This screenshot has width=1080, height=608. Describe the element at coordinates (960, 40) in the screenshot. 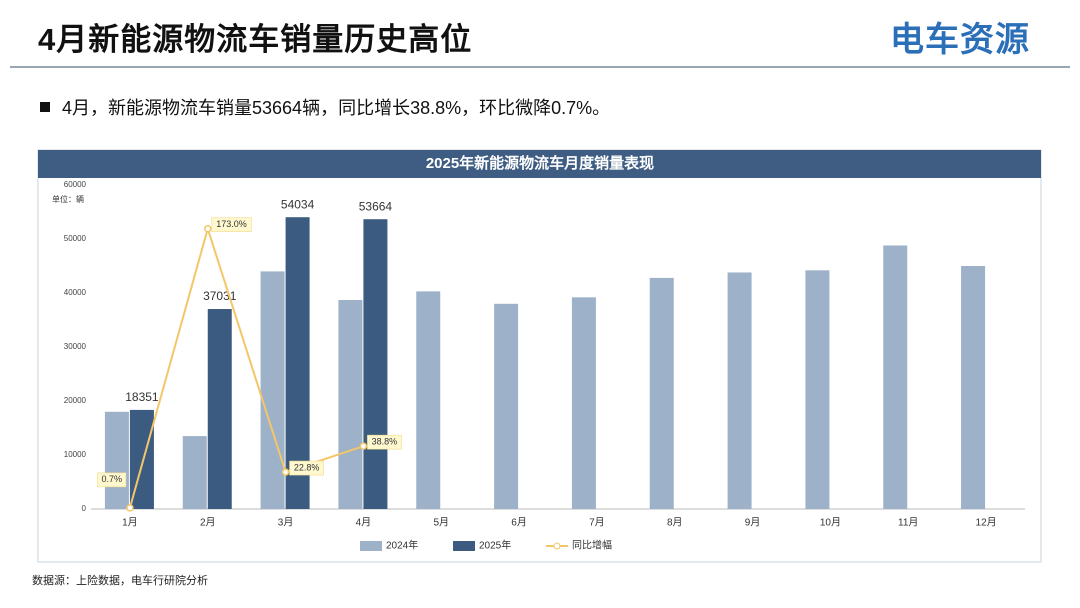

I see `logo: 电车资源` at that location.